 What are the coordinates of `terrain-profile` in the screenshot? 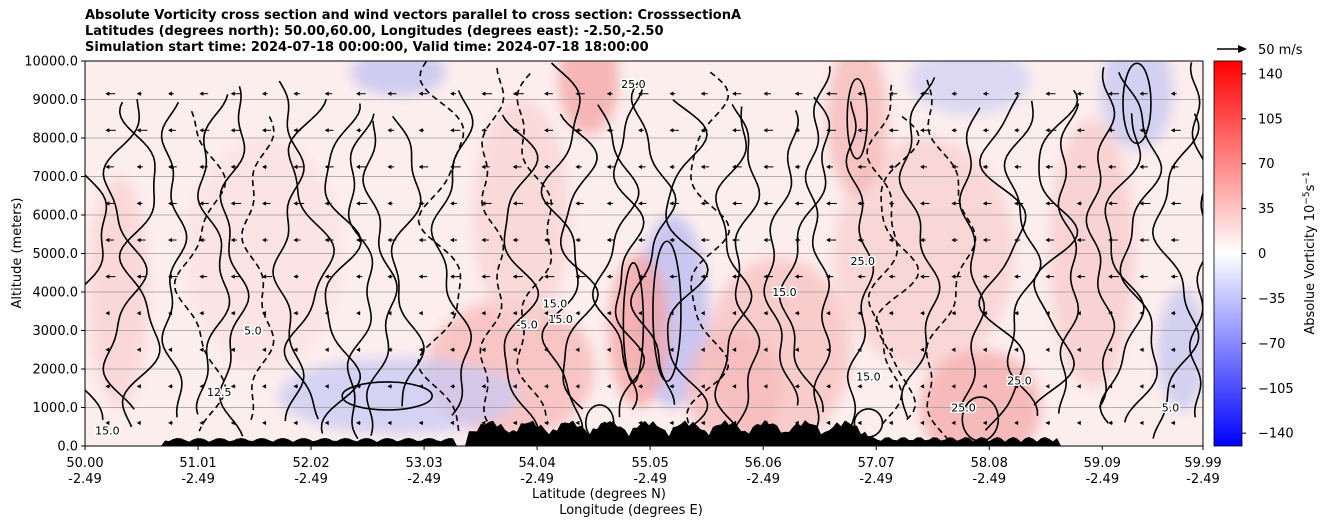 It's located at (644, 433).